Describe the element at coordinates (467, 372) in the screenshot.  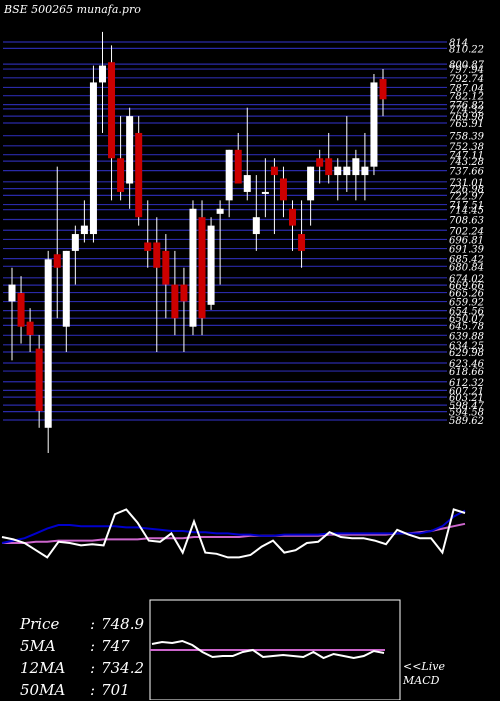
I see `price-tick-label: 618.66` at that location.